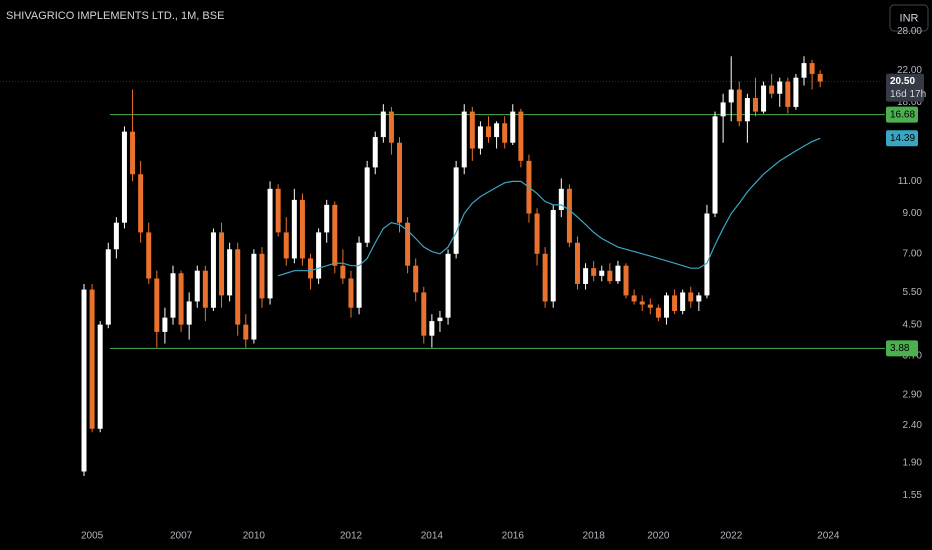  I want to click on last-price-label: 20.50, so click(902, 81).